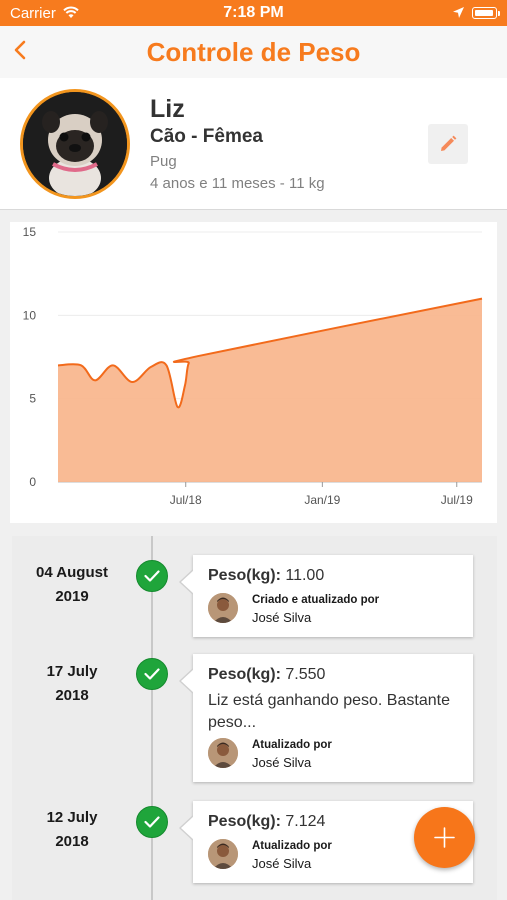 The height and width of the screenshot is (900, 507). I want to click on pencil-icon, so click(449, 143).